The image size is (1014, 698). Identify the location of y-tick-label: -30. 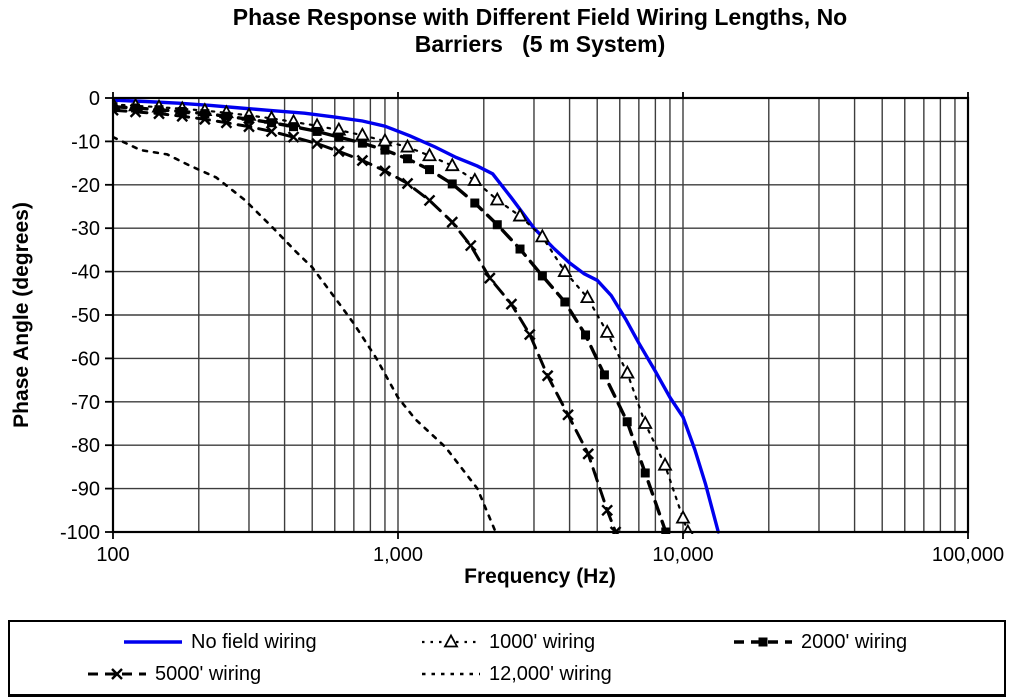
(85, 229).